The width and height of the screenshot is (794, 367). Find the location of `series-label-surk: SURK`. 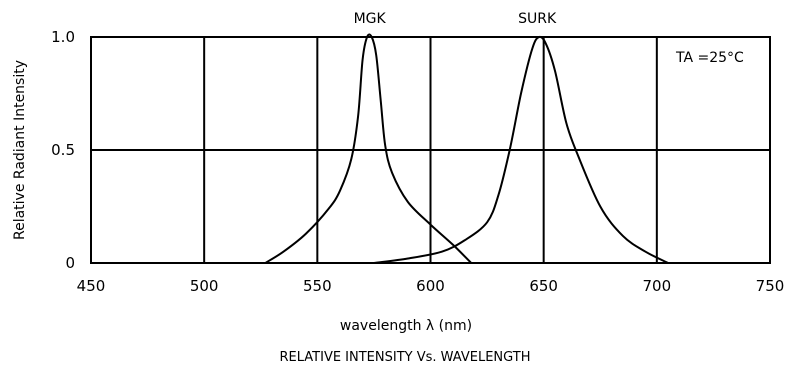

series-label-surk: SURK is located at coordinates (537, 19).